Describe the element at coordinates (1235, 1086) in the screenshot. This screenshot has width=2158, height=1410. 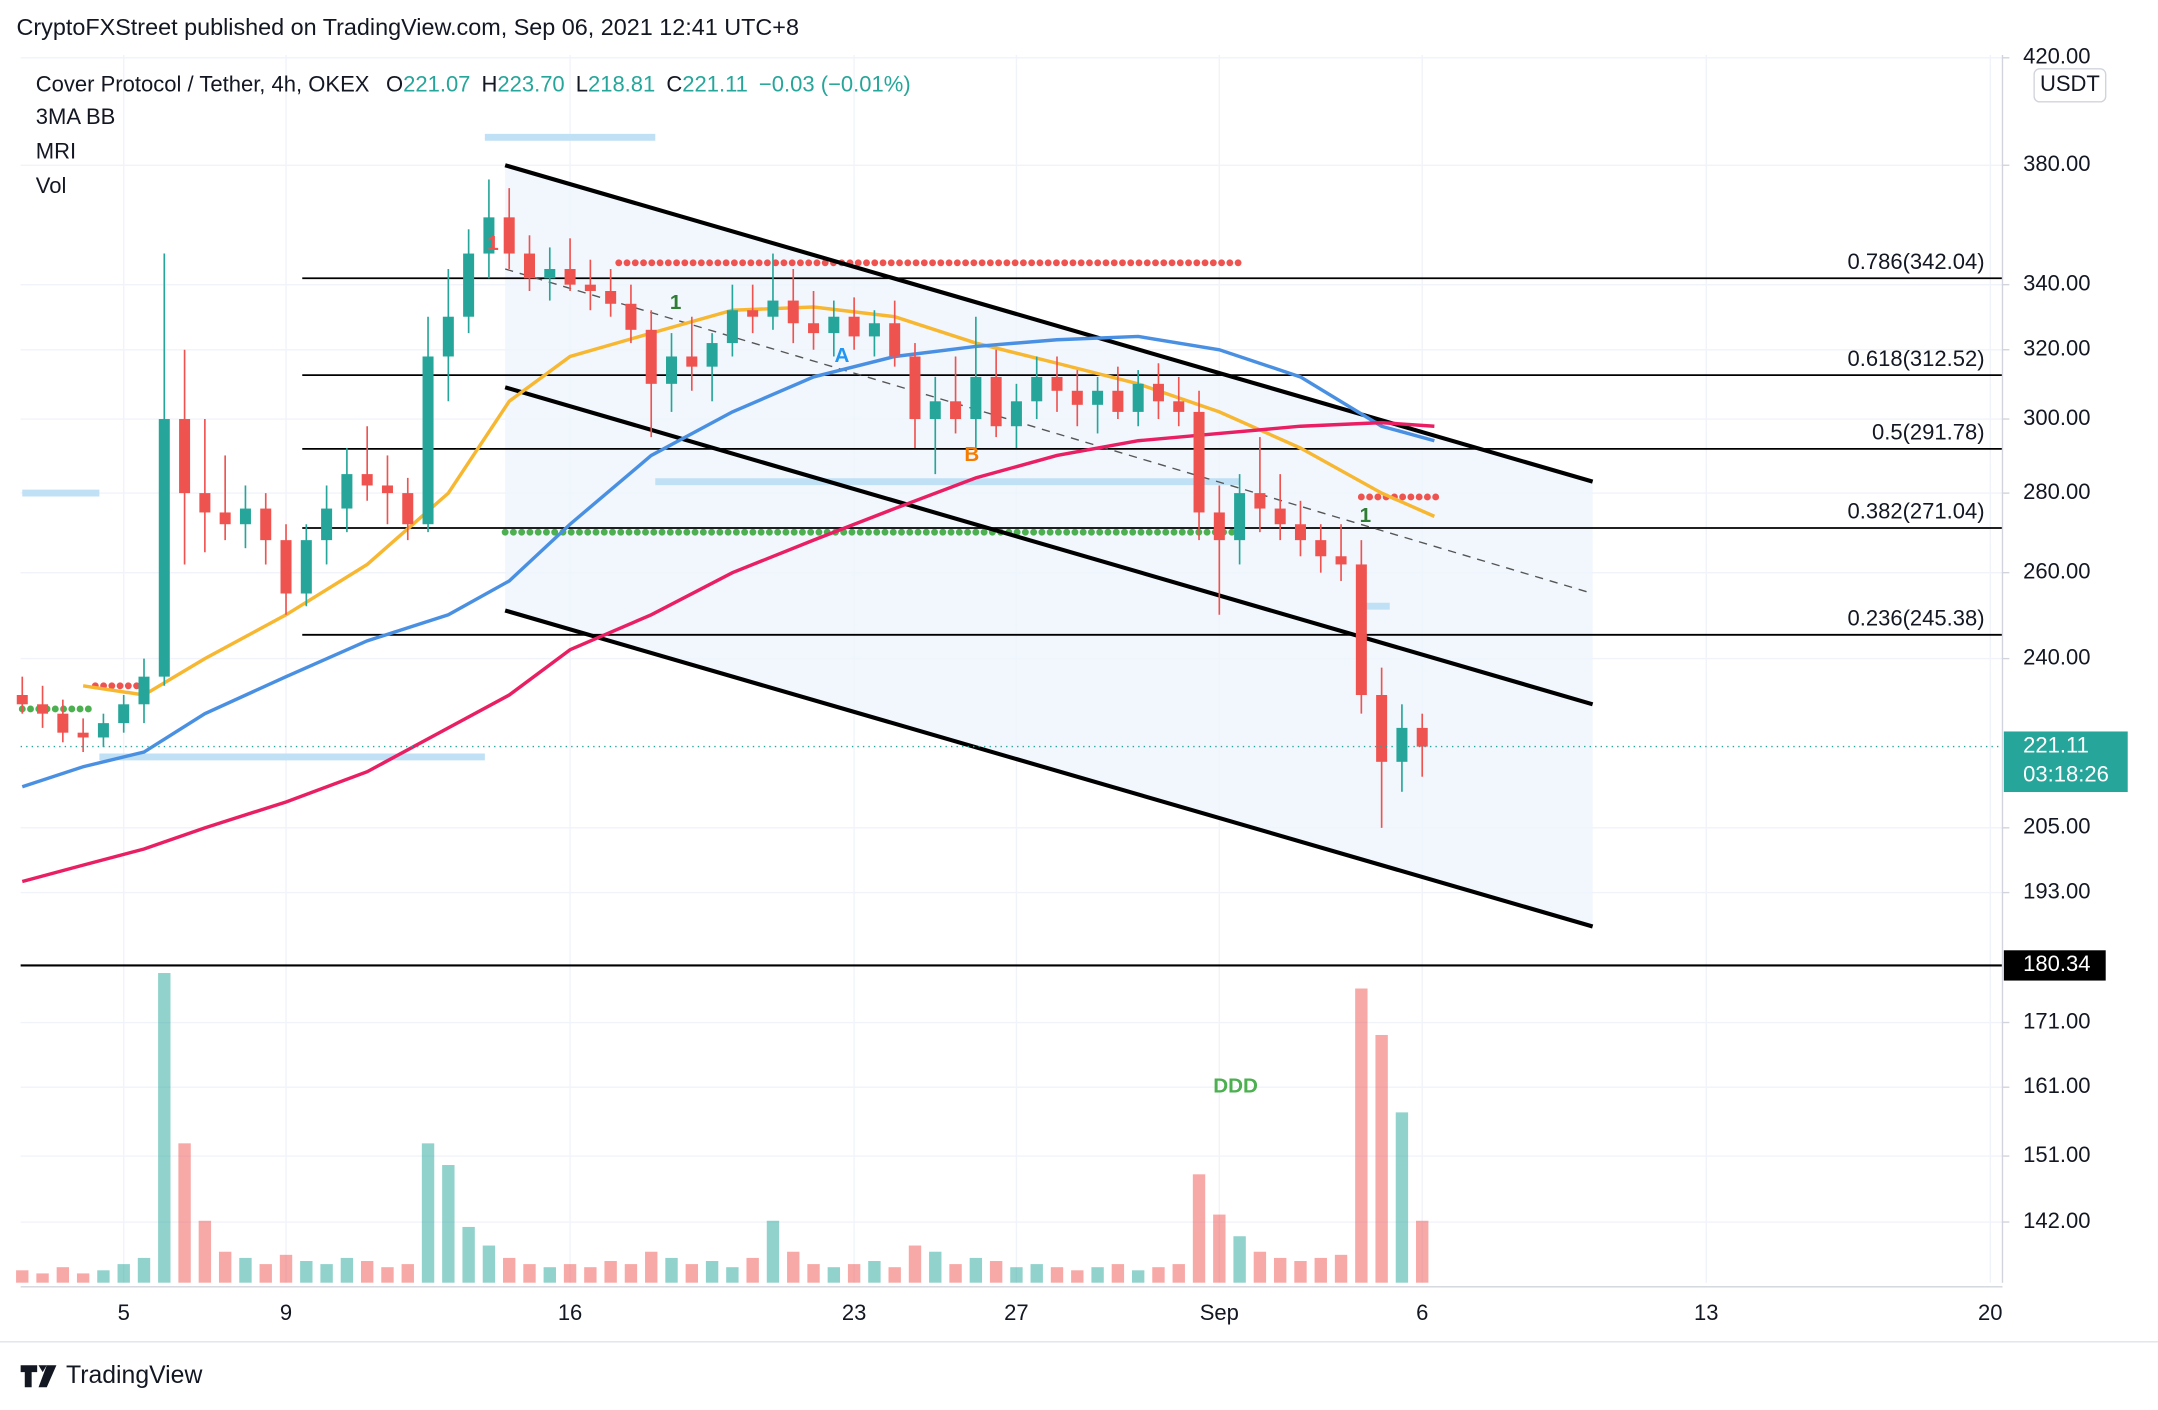
I see `annotation: DDD` at that location.